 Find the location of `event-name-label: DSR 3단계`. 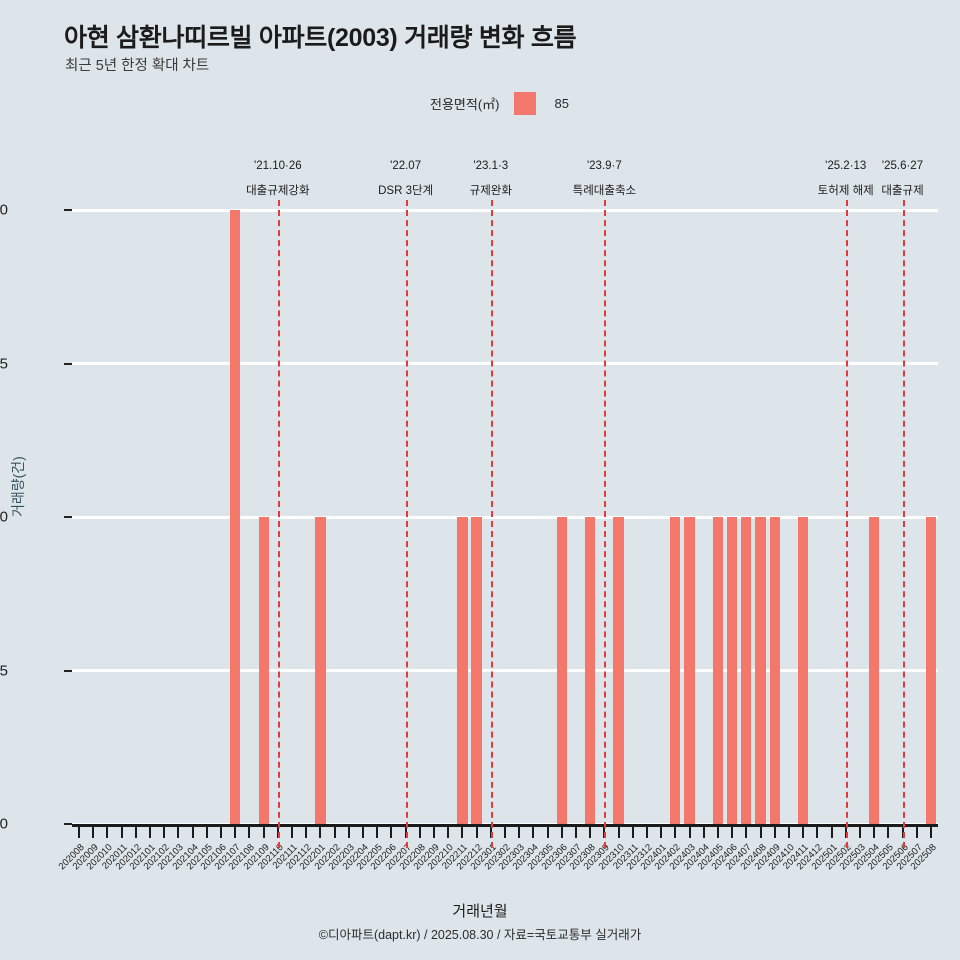

event-name-label: DSR 3단계 is located at coordinates (406, 191).